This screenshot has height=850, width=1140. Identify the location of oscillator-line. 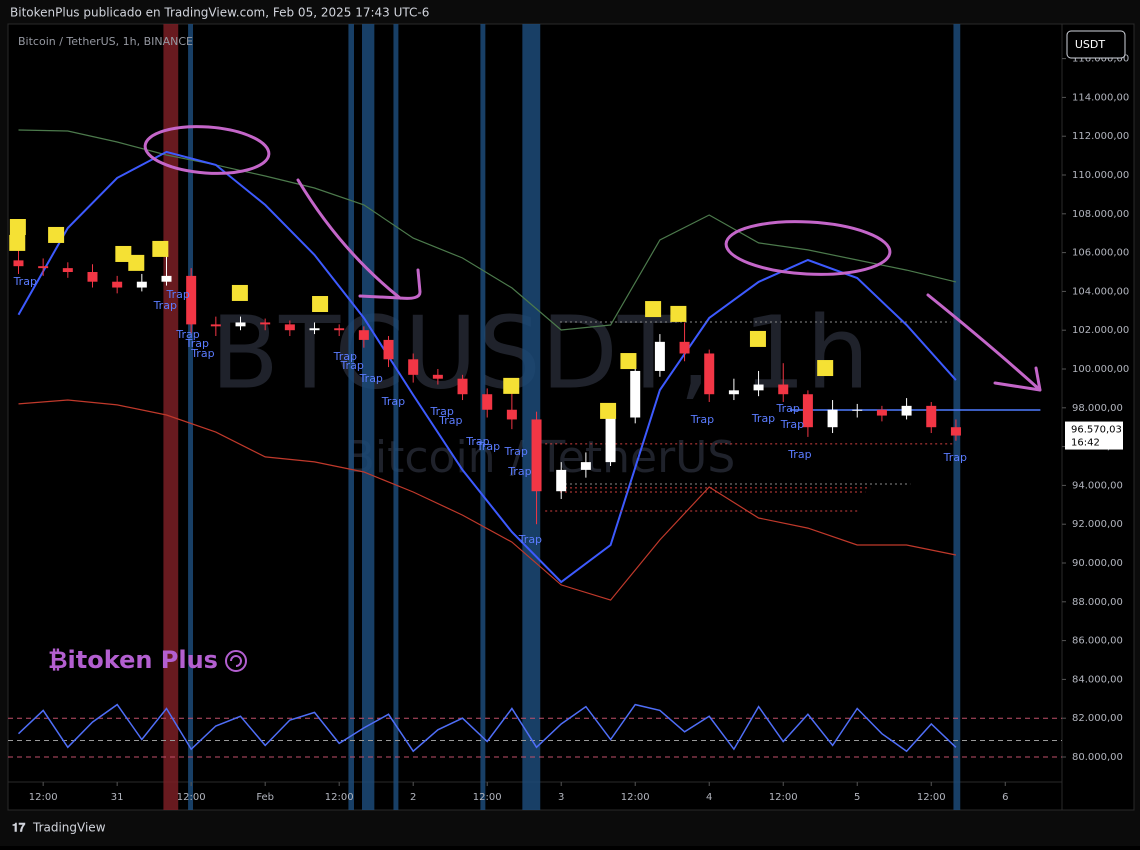
(487, 728).